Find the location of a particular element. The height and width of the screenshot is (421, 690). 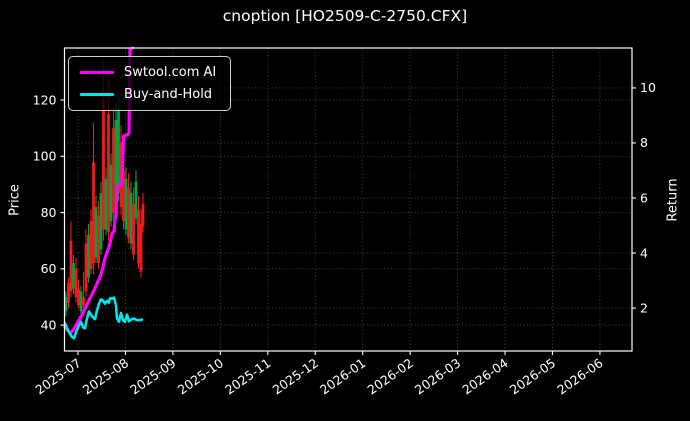

magenta-line-swatch-icon is located at coordinates (97, 72).